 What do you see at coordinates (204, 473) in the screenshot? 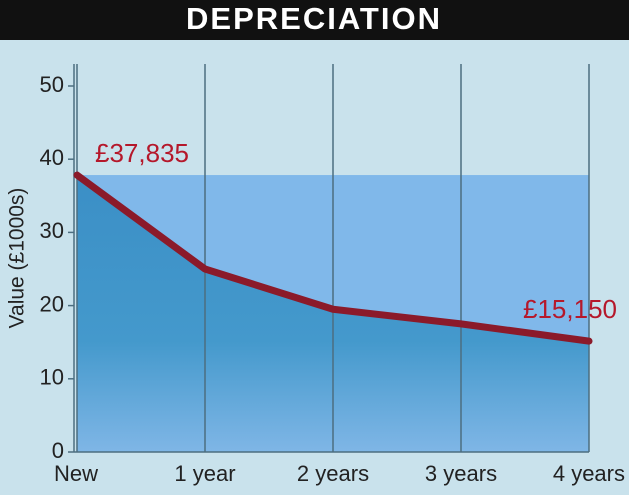
I see `x-tick-label: 1 year` at bounding box center [204, 473].